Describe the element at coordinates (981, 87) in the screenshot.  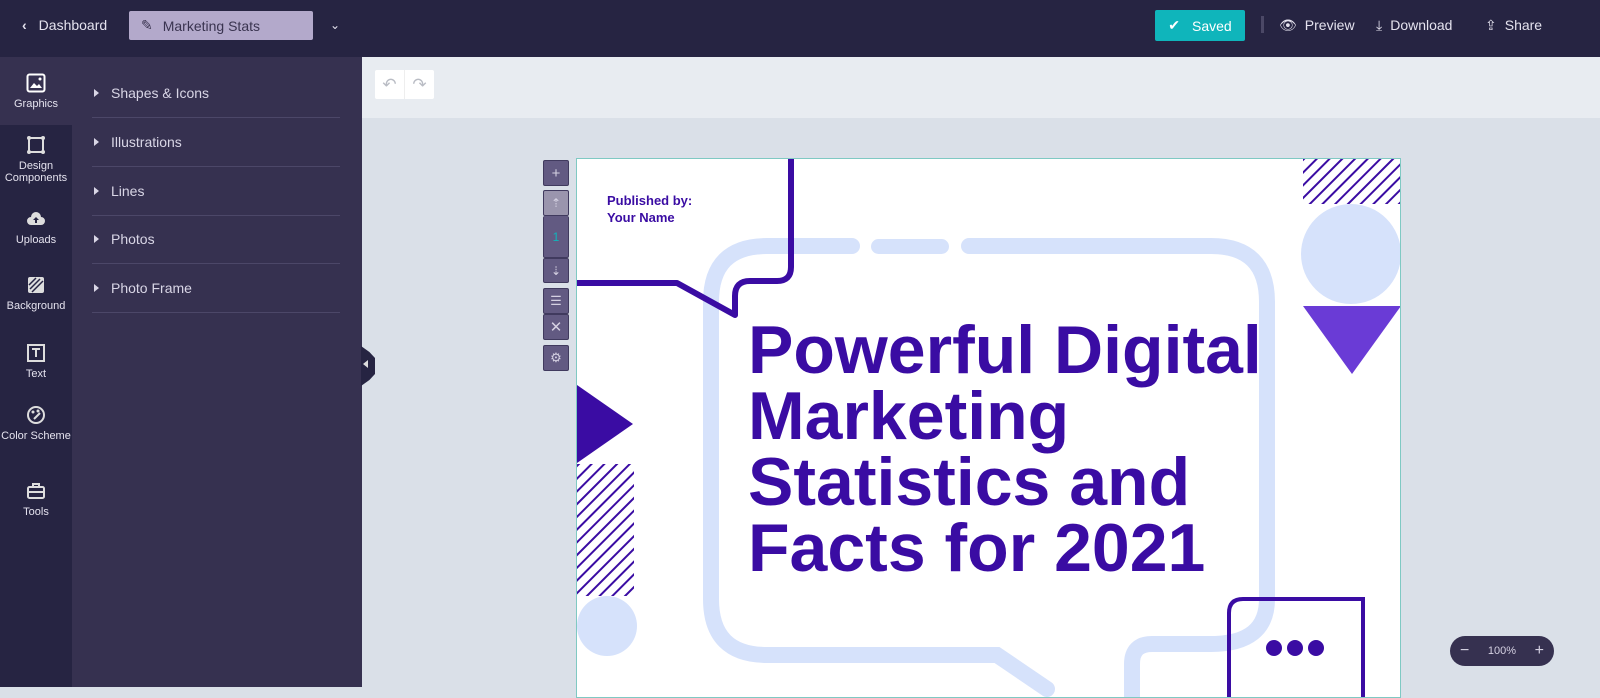
I see `canvas-toolbar` at that location.